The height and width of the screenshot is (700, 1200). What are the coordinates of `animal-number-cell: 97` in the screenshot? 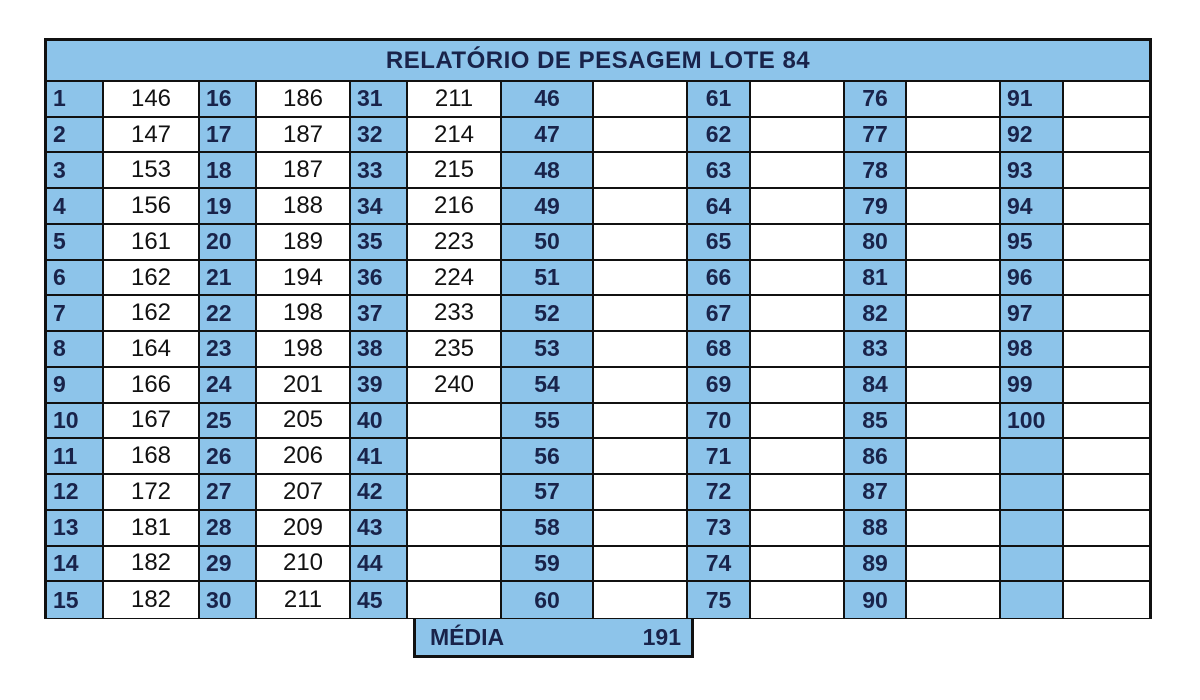 It's located at (1032, 314).